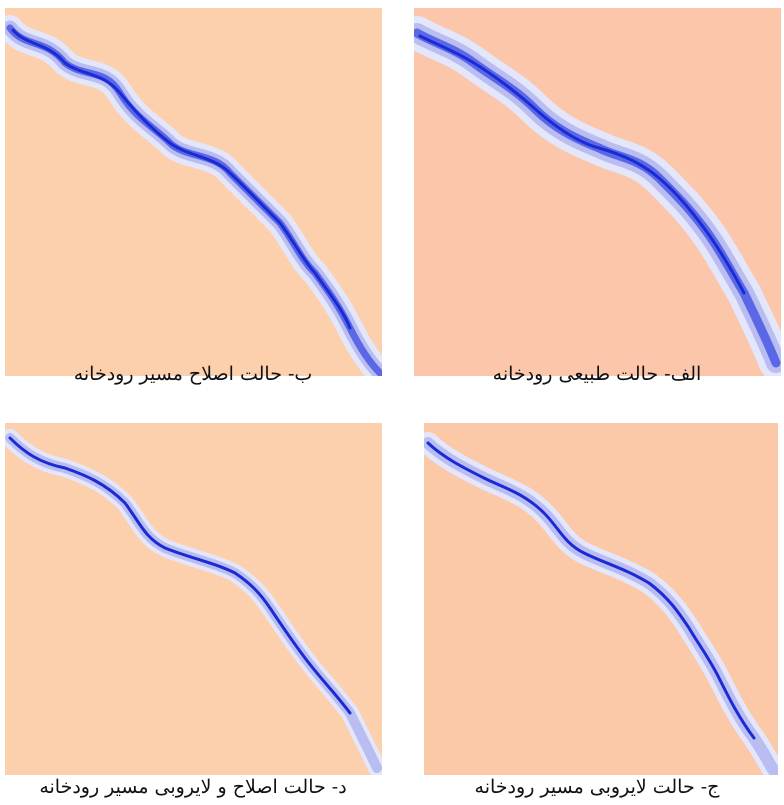 This screenshot has height=805, width=784. What do you see at coordinates (597, 374) in the screenshot?
I see `caption-alef: الف- حالت طبیعی رودخانه` at bounding box center [597, 374].